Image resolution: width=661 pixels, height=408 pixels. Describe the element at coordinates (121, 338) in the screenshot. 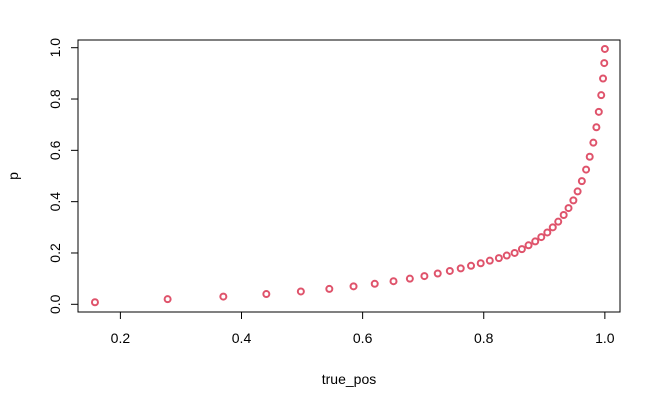

I see `x-tick-label: 0.2` at that location.